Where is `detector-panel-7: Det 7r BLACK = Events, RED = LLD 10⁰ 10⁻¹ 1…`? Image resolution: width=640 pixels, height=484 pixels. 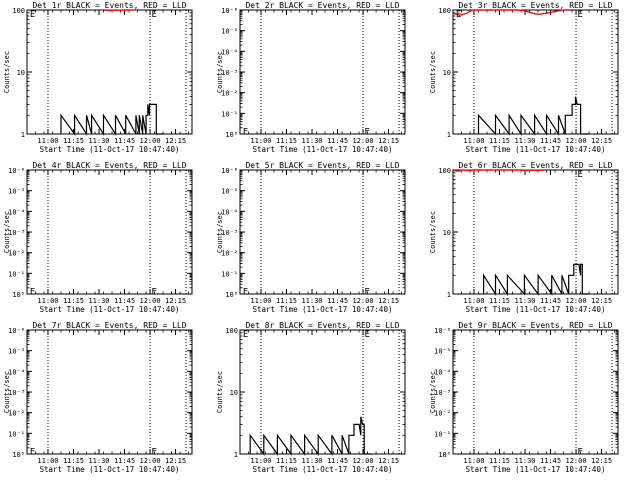
detector-panel-7: Det 7r BLACK = Events, RED = LLD 10⁰ 10⁻¹ 1… is located at coordinates (98, 397).